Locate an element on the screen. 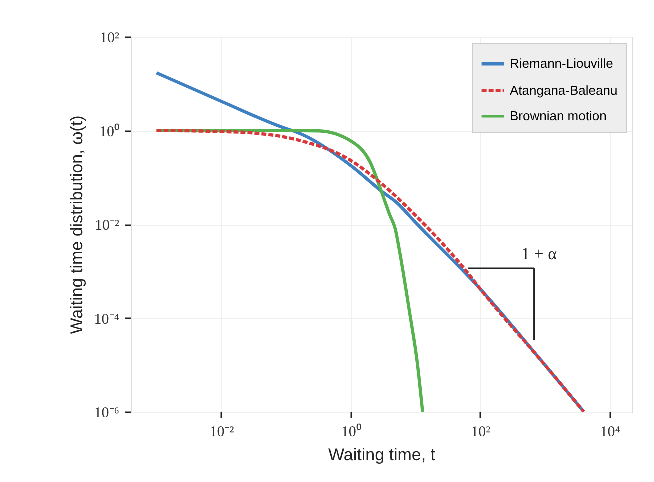  y-tick-label: 10² is located at coordinates (110, 38).